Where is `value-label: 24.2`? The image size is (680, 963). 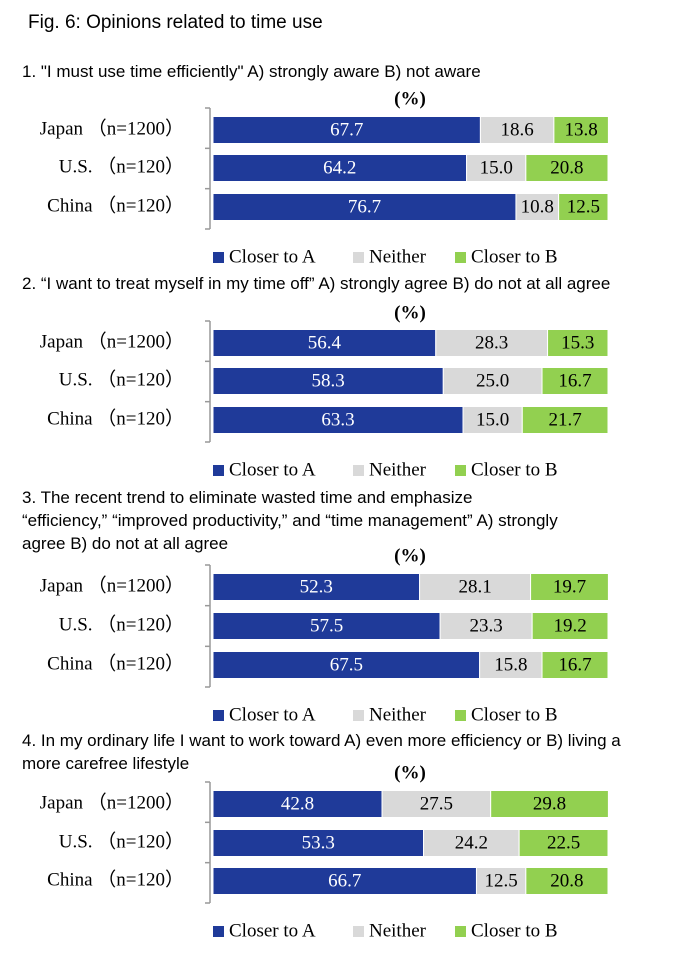 value-label: 24.2 is located at coordinates (471, 842).